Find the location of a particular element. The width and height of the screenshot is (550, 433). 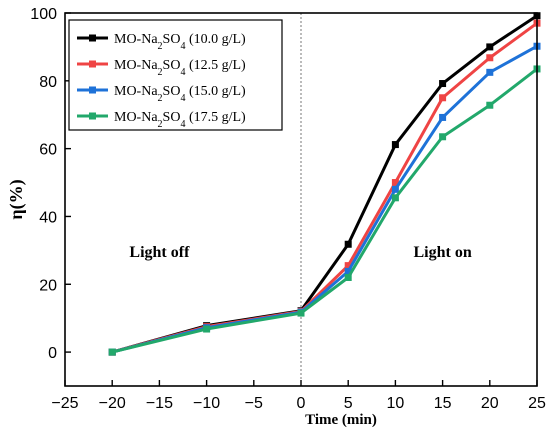

legend-entry-label: MO-Na2SO4 (12.5 g/L) is located at coordinates (180, 68).